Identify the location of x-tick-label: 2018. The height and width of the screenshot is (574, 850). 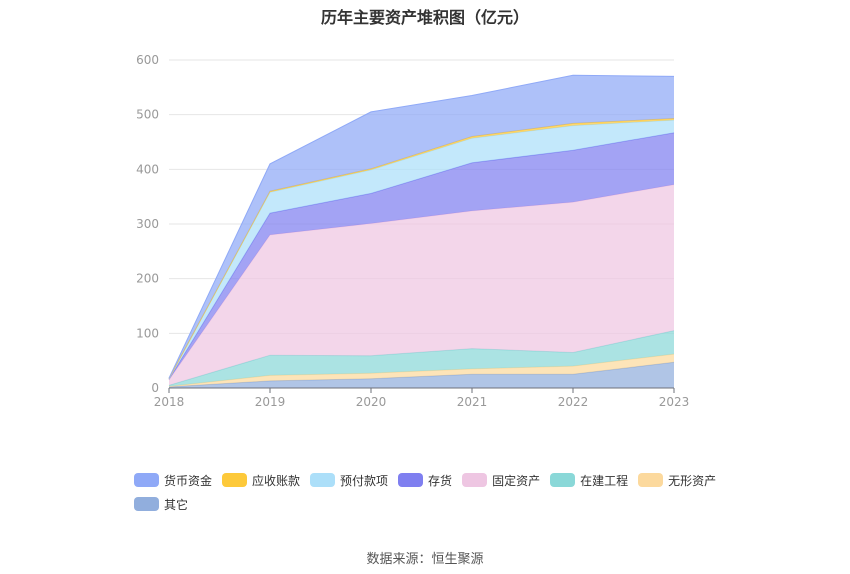
(169, 402).